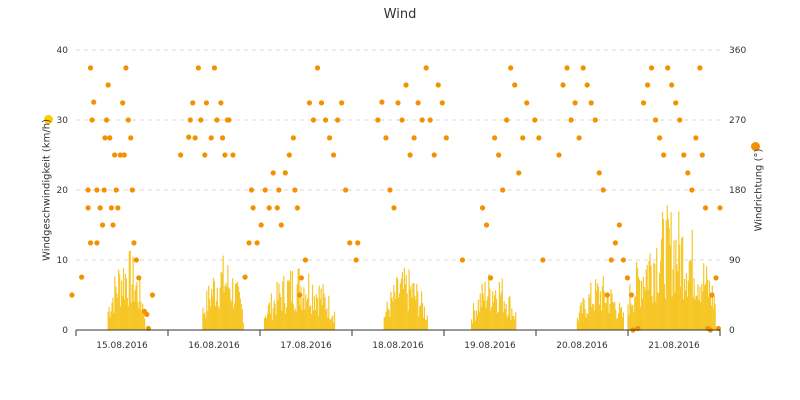  I want to click on x-tick-label: 15.08.2016, so click(122, 346).